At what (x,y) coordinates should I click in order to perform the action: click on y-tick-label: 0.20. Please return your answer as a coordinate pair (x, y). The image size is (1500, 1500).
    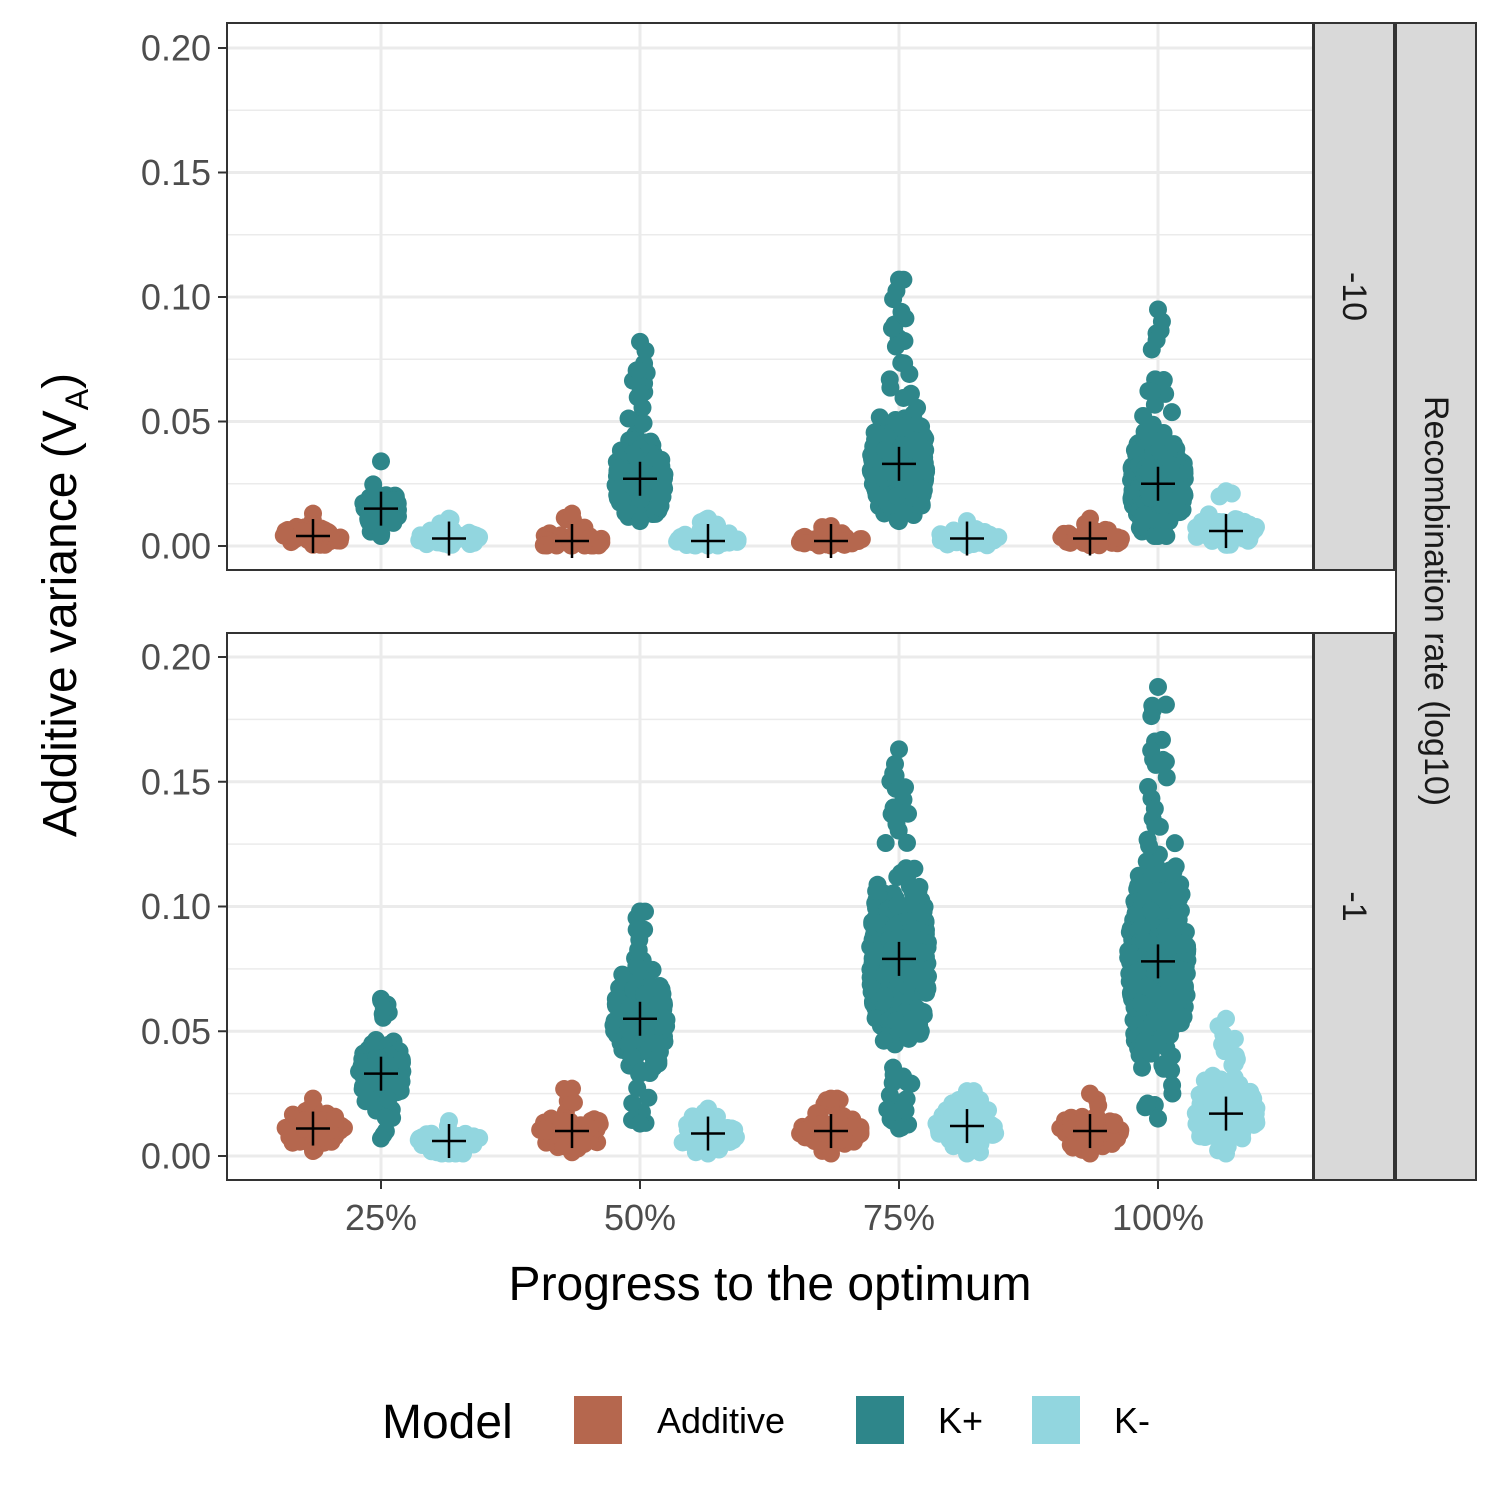
    Looking at the image, I should click on (176, 48).